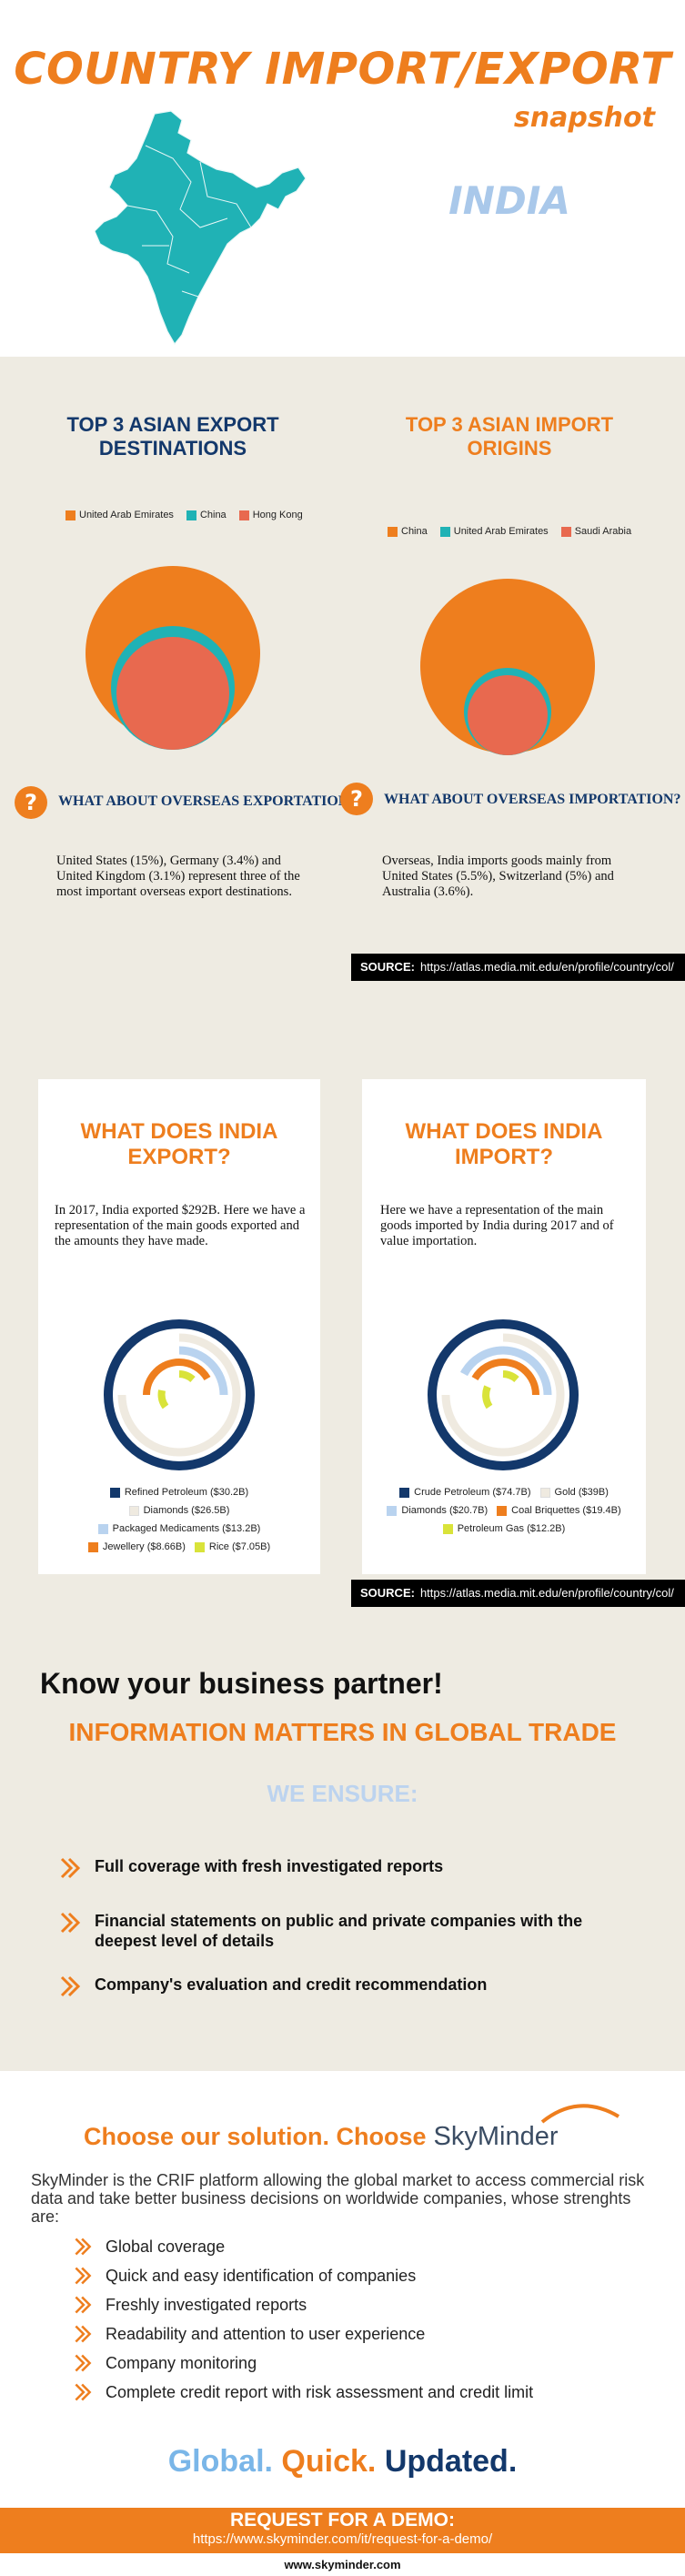 The image size is (685, 2576). What do you see at coordinates (503, 1528) in the screenshot?
I see `legend-item: Petroleum Gas ($12.2B)` at bounding box center [503, 1528].